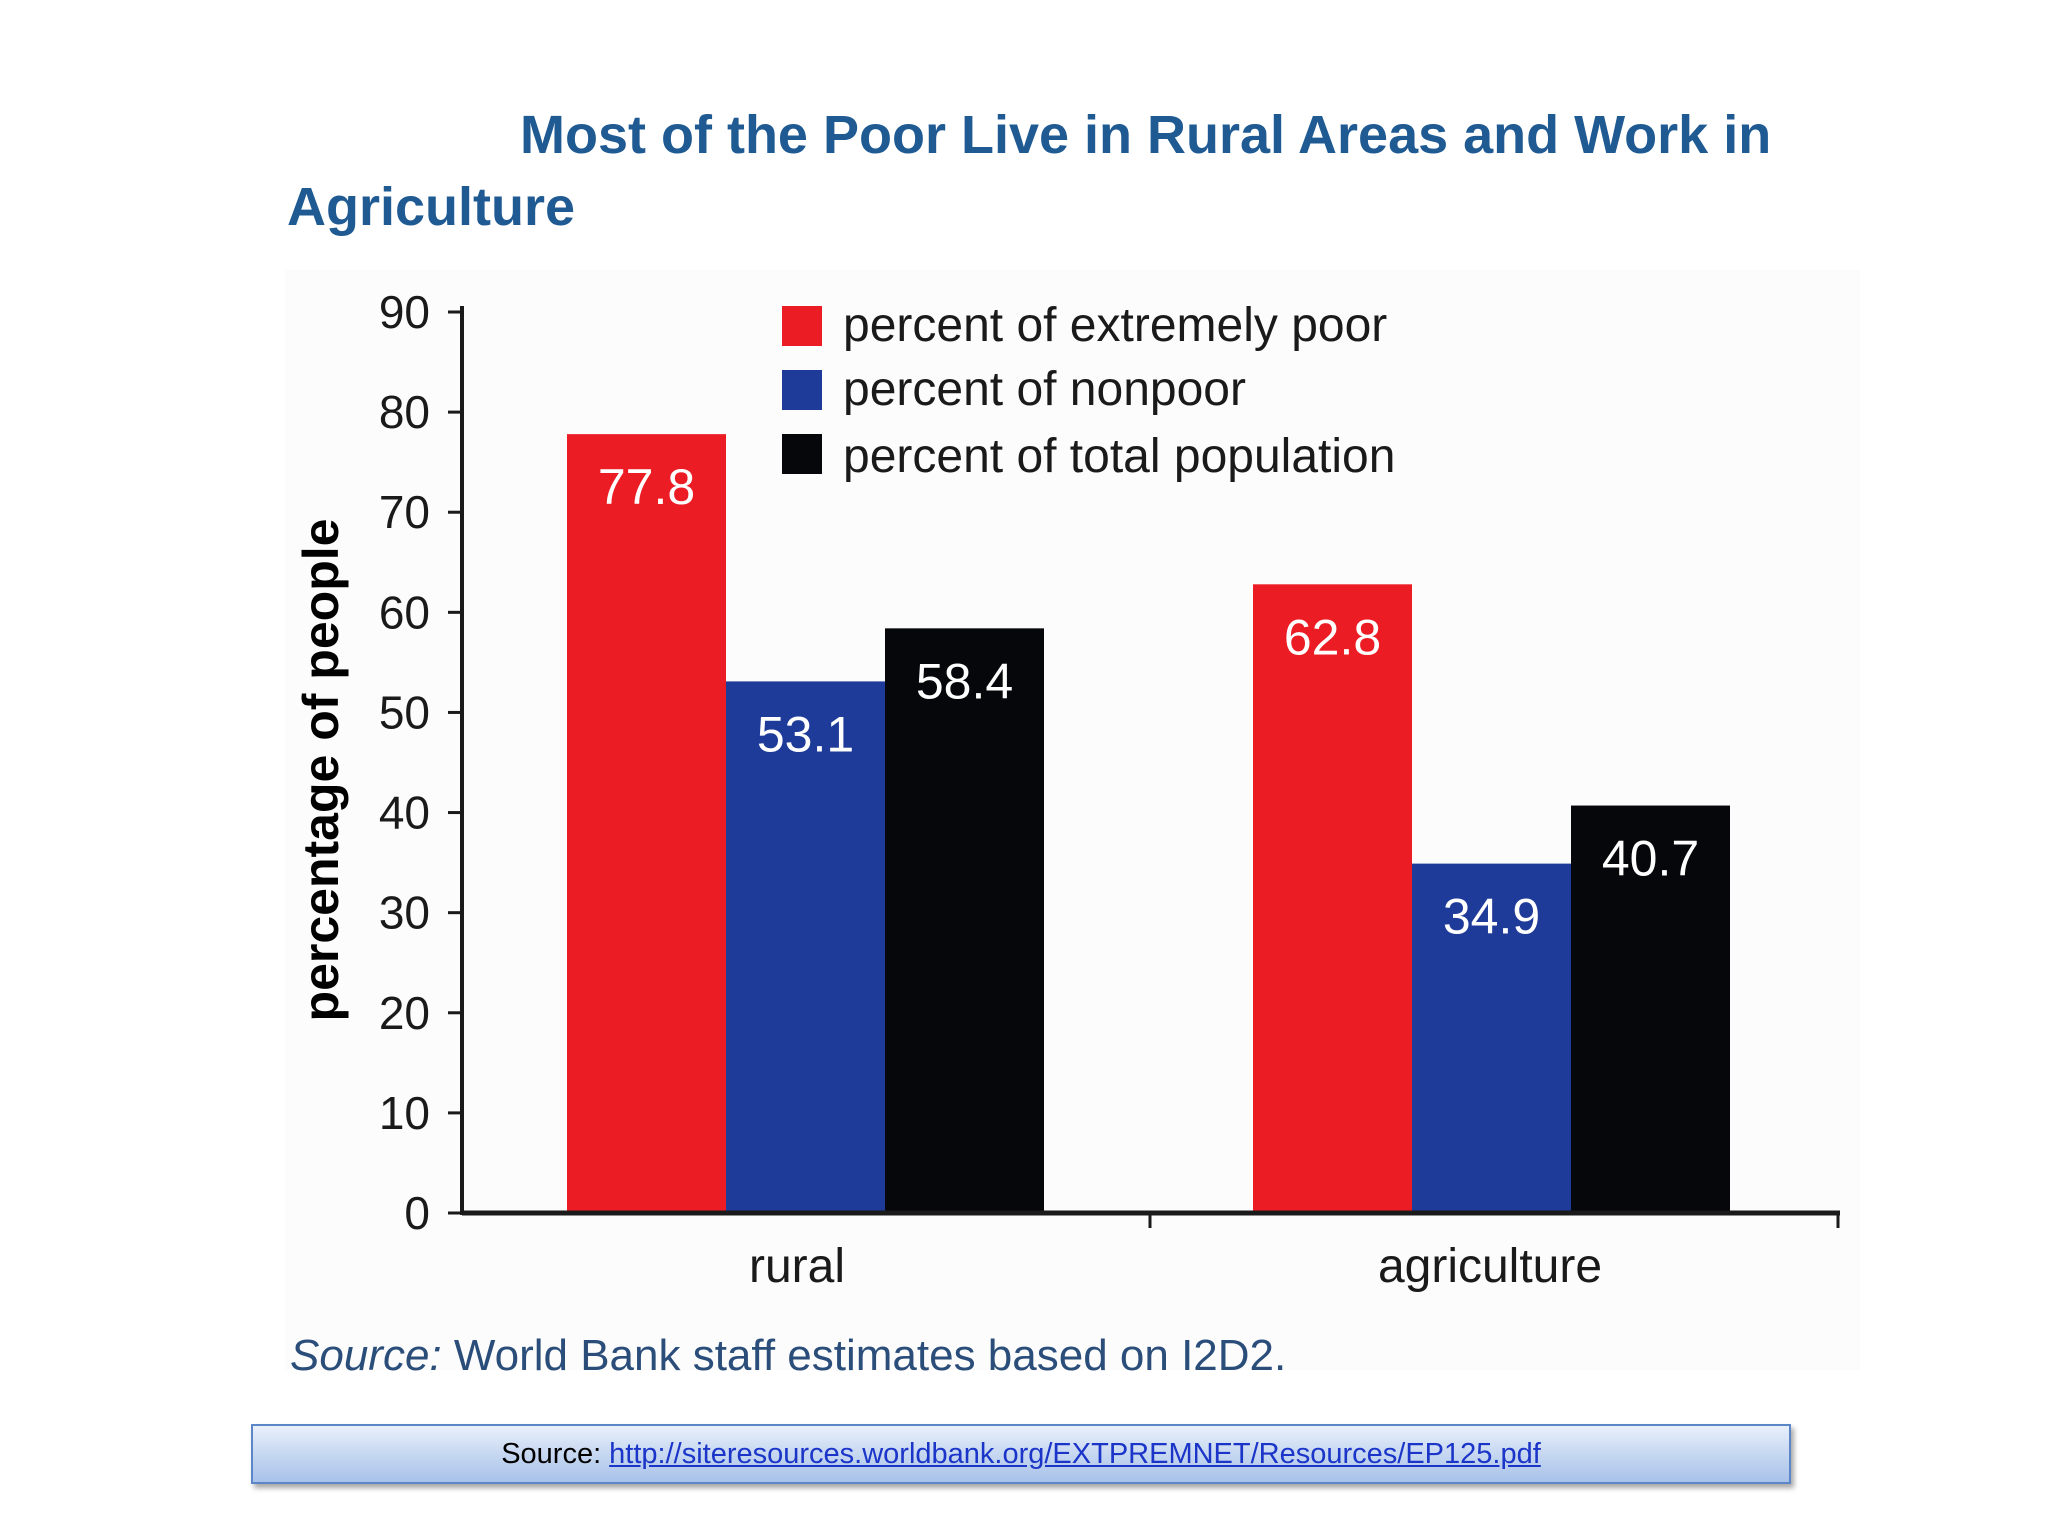 Image resolution: width=2048 pixels, height=1536 pixels. I want to click on y-tick-label: 90, so click(404, 312).